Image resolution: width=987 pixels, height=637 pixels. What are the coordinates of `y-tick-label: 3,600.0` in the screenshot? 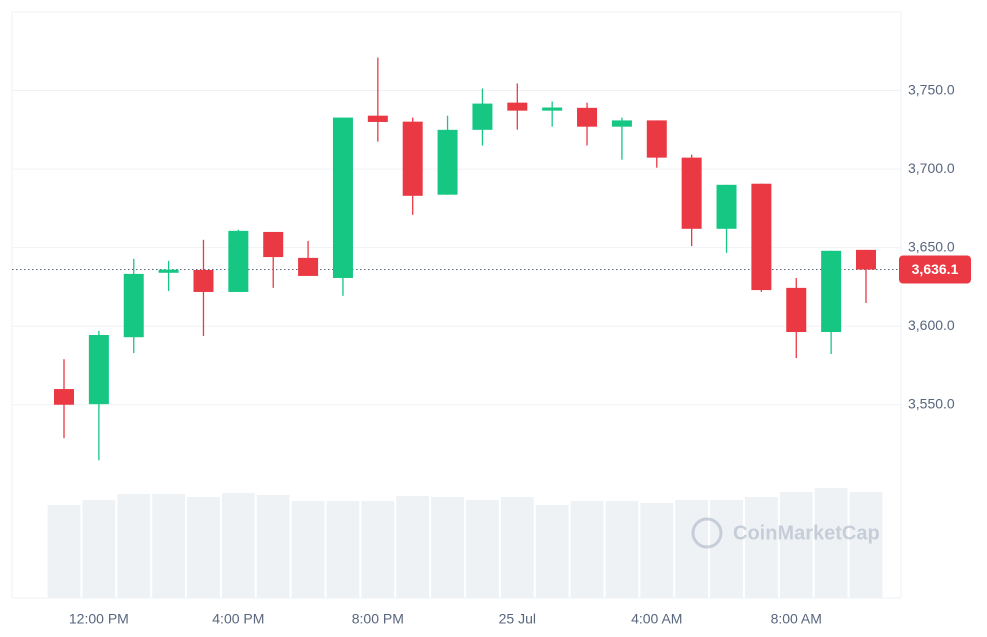 It's located at (931, 325).